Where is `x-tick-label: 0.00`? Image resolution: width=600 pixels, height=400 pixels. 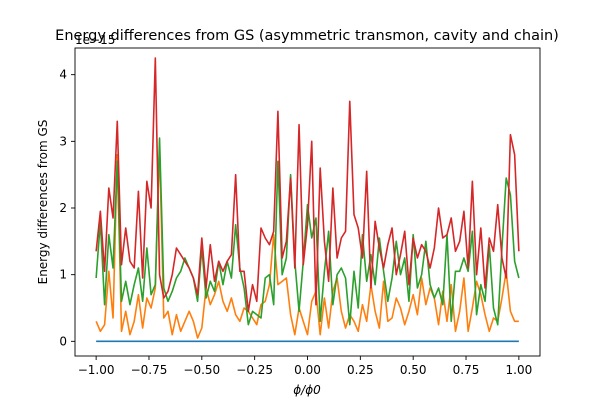
x-tick-label: 0.00 is located at coordinates (307, 370).